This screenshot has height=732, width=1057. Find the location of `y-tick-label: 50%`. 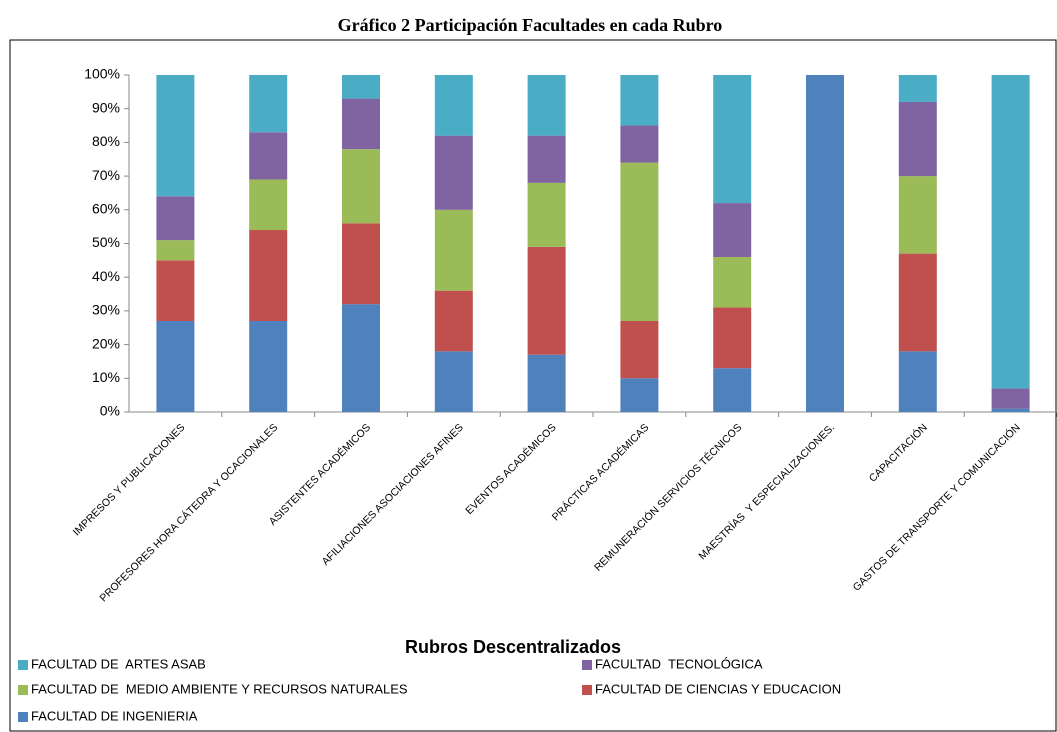

y-tick-label: 50% is located at coordinates (106, 242).